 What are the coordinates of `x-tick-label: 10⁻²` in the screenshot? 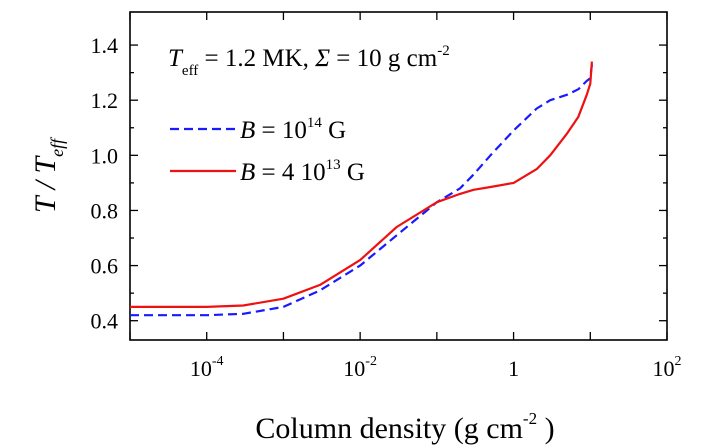 It's located at (360, 367).